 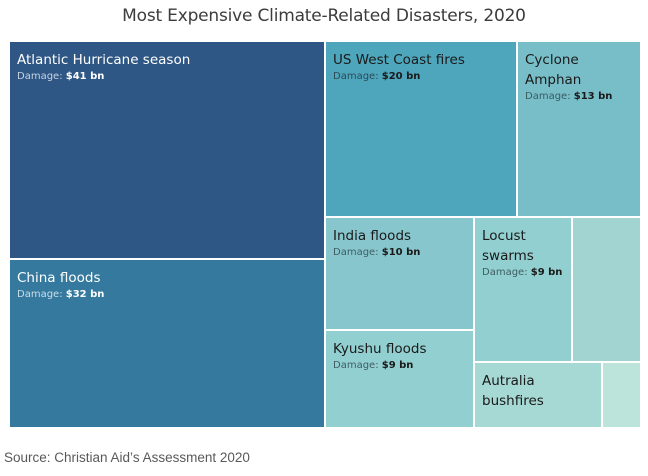 I want to click on cell-name: Locust swarms, so click(x=508, y=246).